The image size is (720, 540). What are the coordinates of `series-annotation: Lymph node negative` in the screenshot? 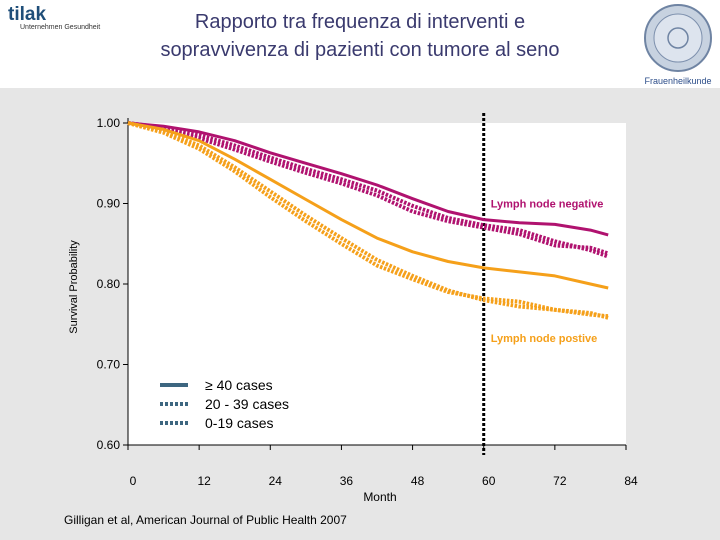 It's located at (547, 205).